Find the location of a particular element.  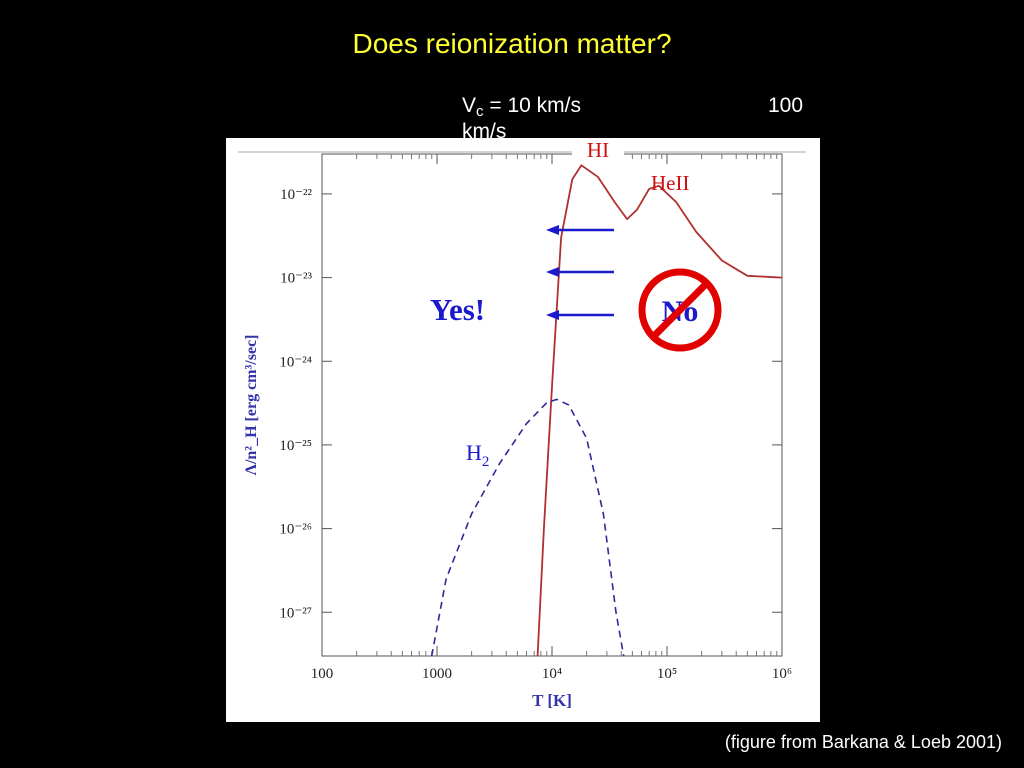

x-tick-label: 1000 is located at coordinates (437, 674).